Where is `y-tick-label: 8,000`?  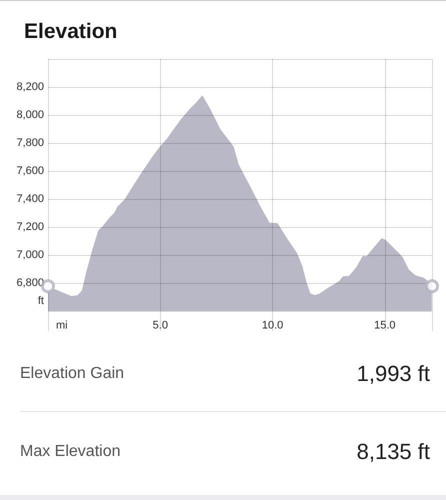
y-tick-label: 8,000 is located at coordinates (30, 115).